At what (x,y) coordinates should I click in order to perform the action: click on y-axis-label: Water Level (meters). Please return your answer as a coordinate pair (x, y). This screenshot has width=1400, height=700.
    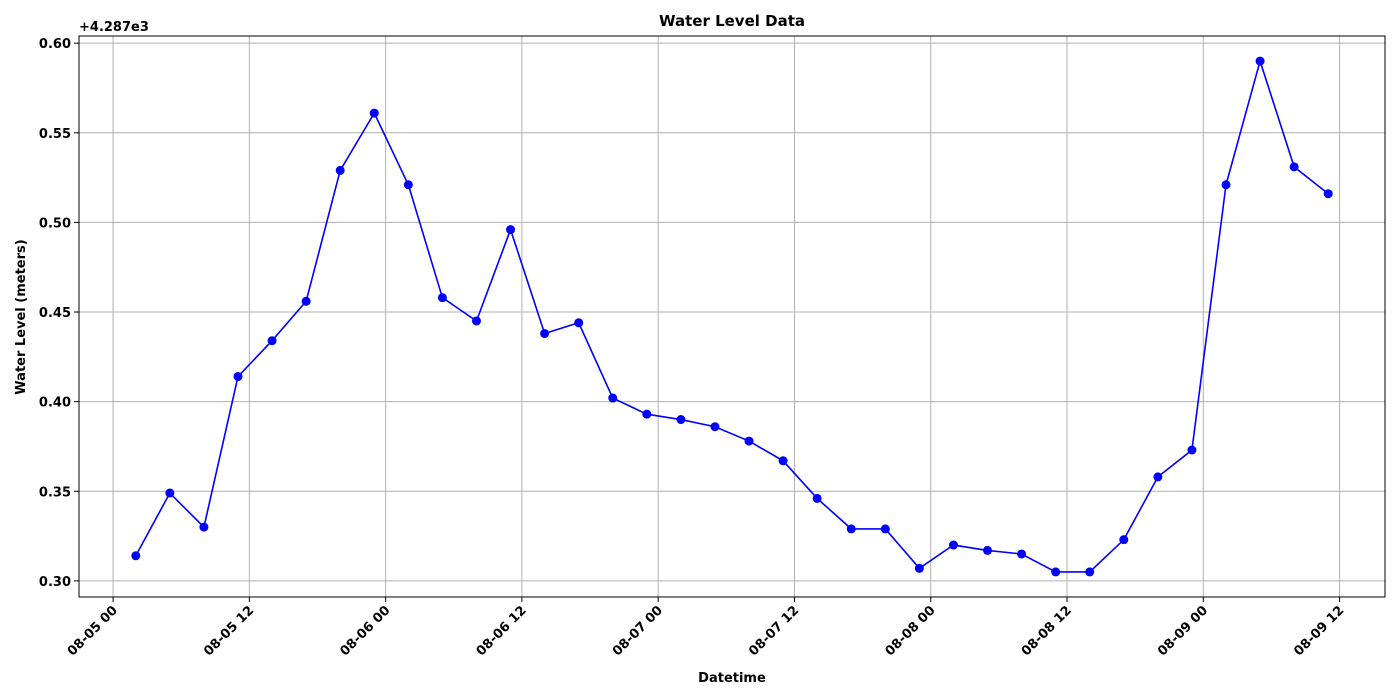
    Looking at the image, I should click on (21, 316).